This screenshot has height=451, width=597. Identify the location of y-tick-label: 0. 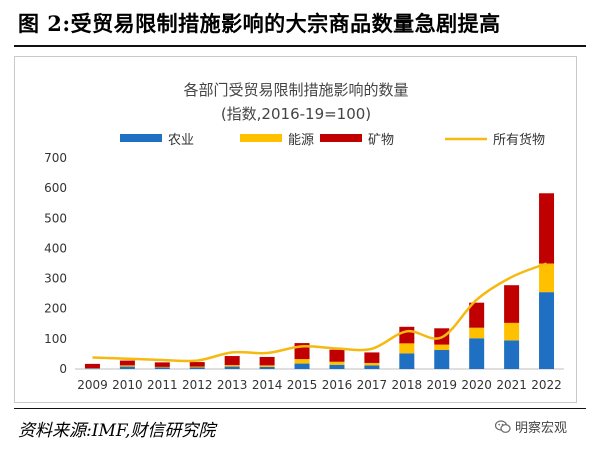
(63, 369).